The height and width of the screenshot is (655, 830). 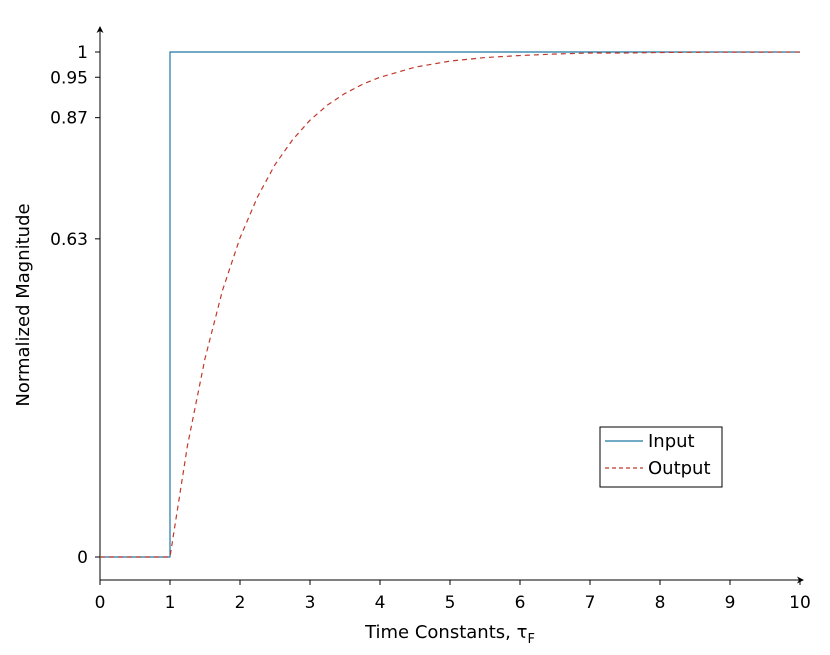 I want to click on legend: Input Output, so click(x=661, y=457).